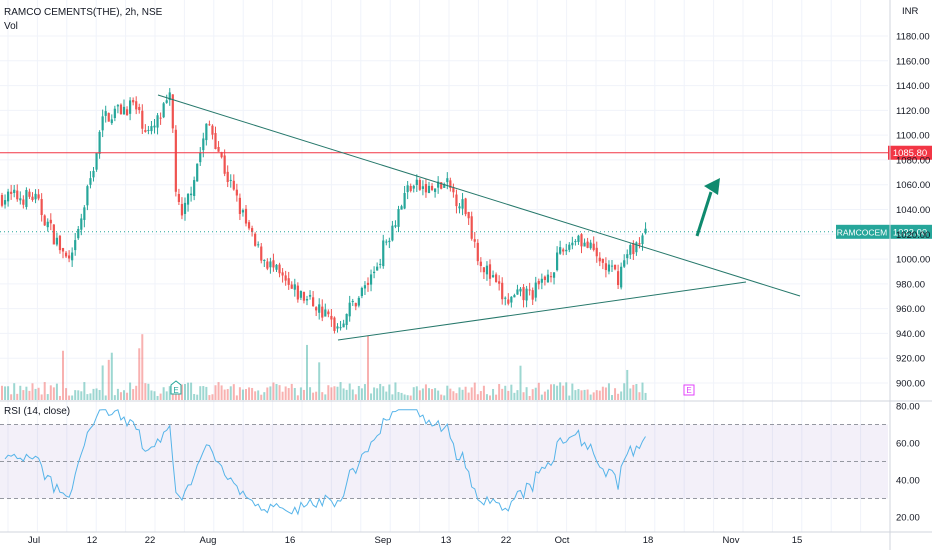 Image resolution: width=932 pixels, height=550 pixels. What do you see at coordinates (910, 232) in the screenshot?
I see `last-price-value: 1022.00` at bounding box center [910, 232].